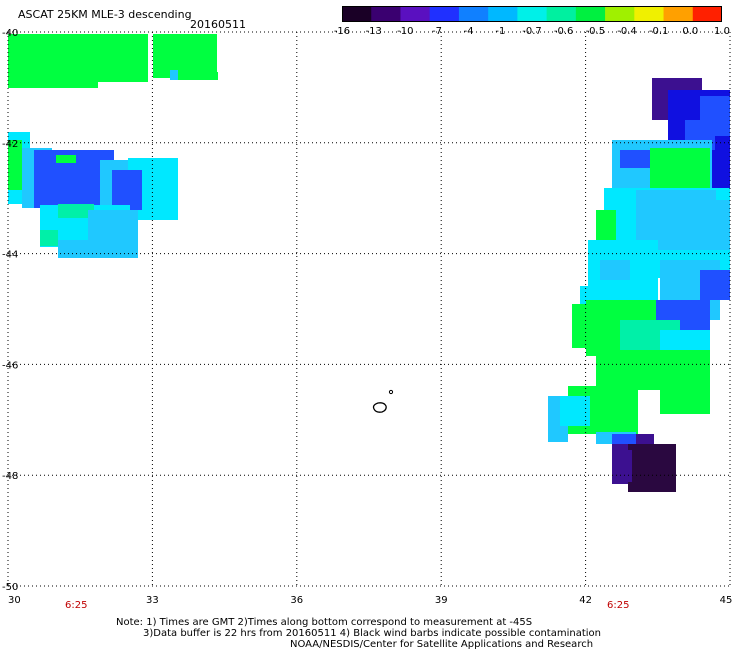  Describe the element at coordinates (595, 31) in the screenshot. I see `colorbar-label: -0.5` at that location.